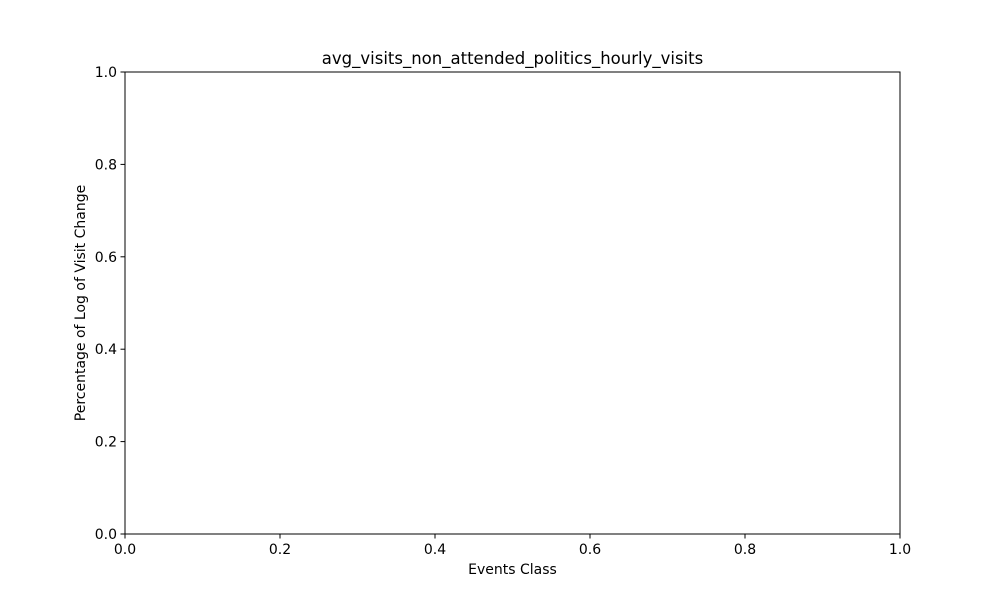 The width and height of the screenshot is (1000, 604). What do you see at coordinates (106, 443) in the screenshot?
I see `y-tick-label: 0.2` at bounding box center [106, 443].